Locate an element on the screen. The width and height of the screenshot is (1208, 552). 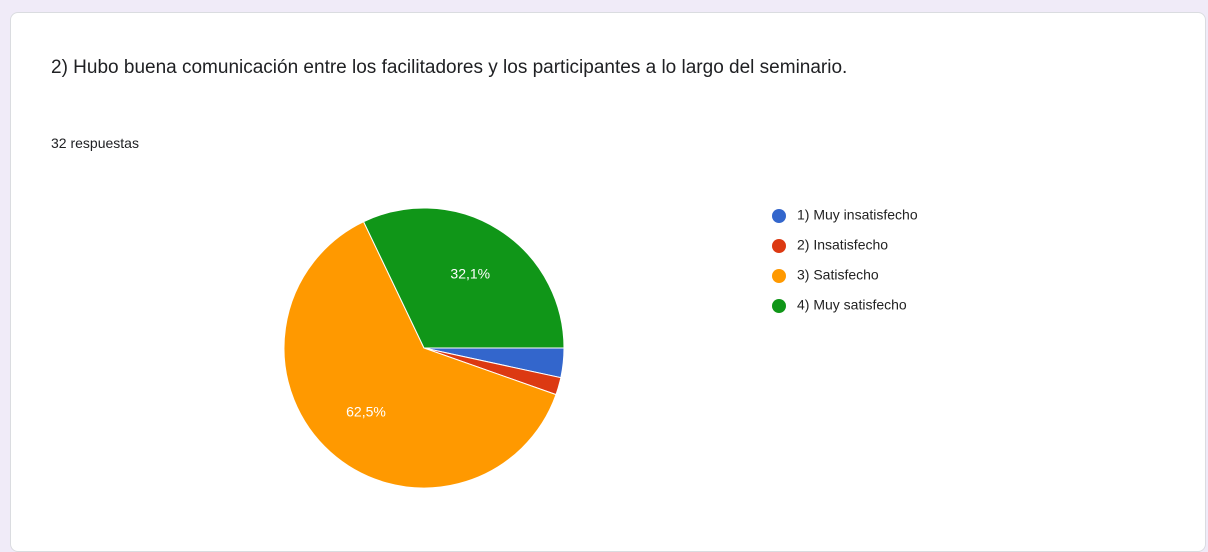
response-count: 32 respuestas is located at coordinates (95, 143).